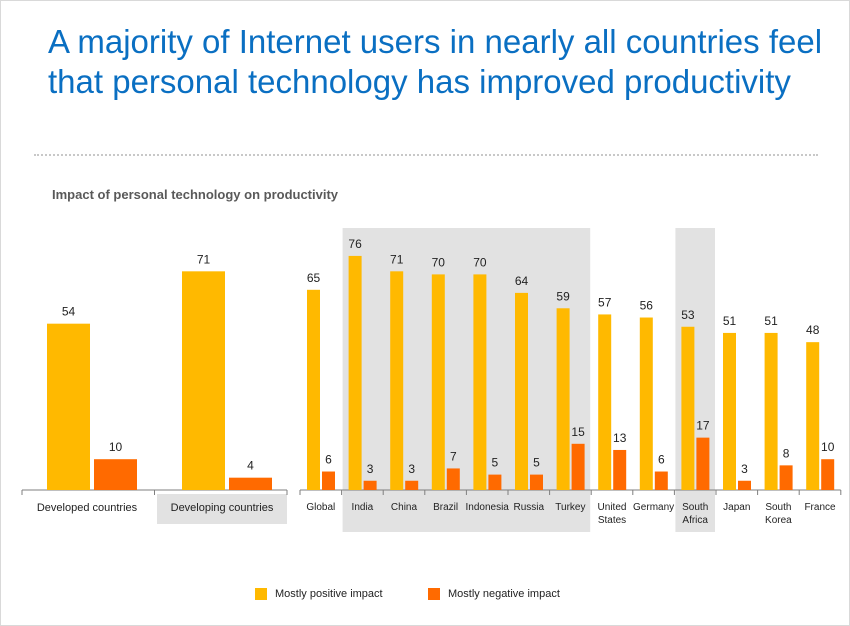 This screenshot has height=626, width=850. I want to click on category-label-india: India, so click(363, 507).